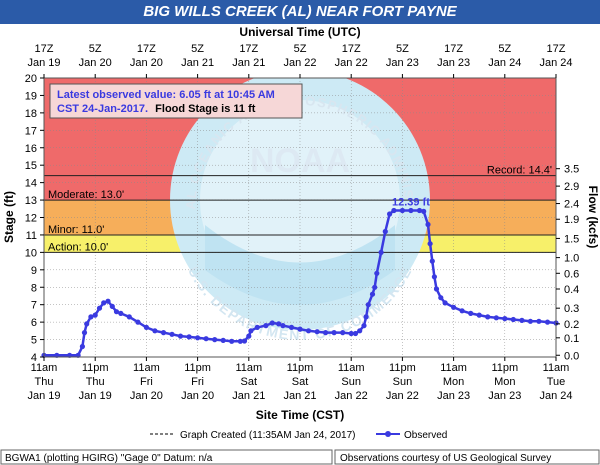 This screenshot has width=600, height=465. What do you see at coordinates (156, 109) in the screenshot?
I see `info-box-line2: CST 24-Jan-2017. Flood Stage is 11 ft` at bounding box center [156, 109].